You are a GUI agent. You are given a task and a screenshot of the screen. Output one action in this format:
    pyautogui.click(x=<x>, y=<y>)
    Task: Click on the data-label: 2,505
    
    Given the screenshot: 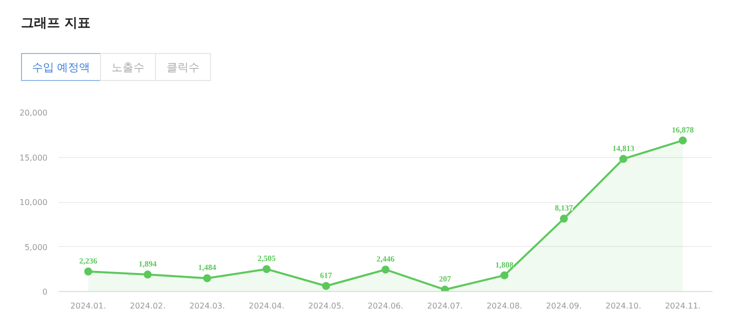 What is the action you would take?
    pyautogui.click(x=267, y=259)
    